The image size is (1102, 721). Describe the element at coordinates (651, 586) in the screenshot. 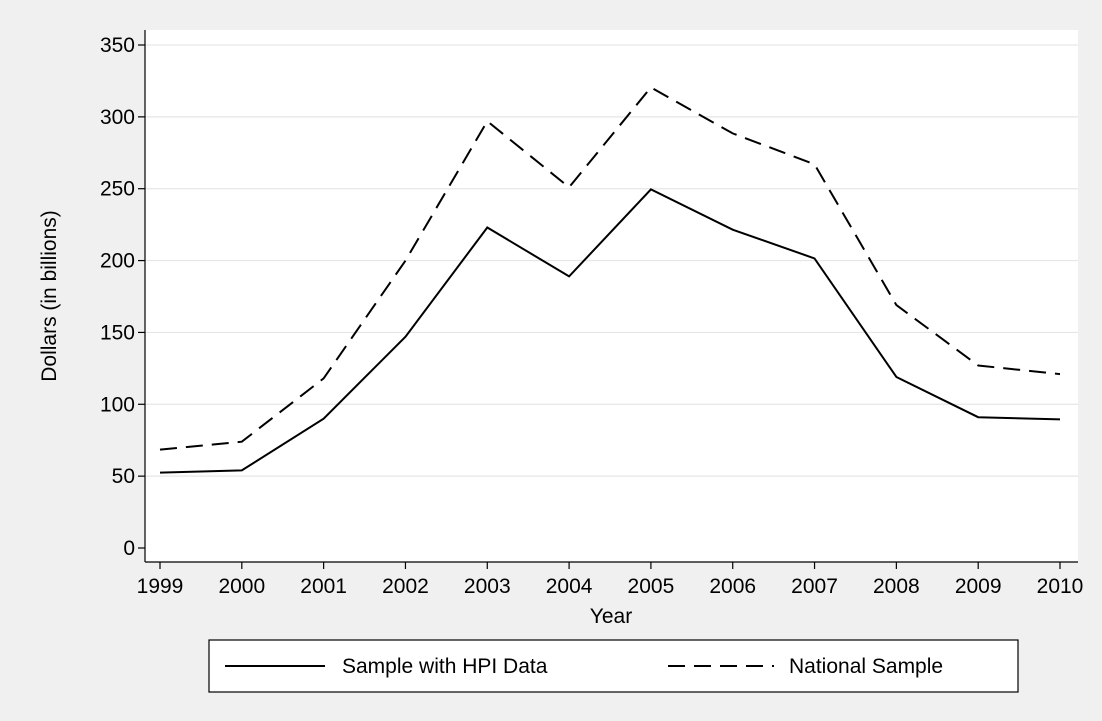

I see `x-tick-label: 2005` at that location.